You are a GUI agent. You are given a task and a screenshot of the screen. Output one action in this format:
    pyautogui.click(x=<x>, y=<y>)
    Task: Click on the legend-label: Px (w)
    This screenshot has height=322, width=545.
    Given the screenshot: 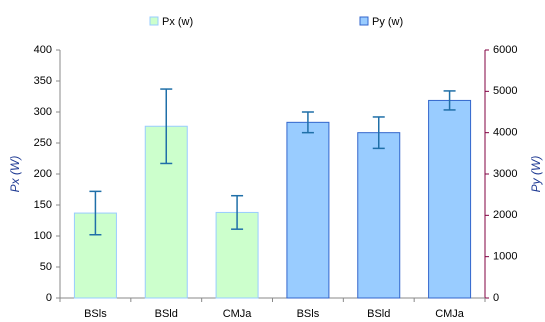 What is the action you would take?
    pyautogui.click(x=177, y=22)
    